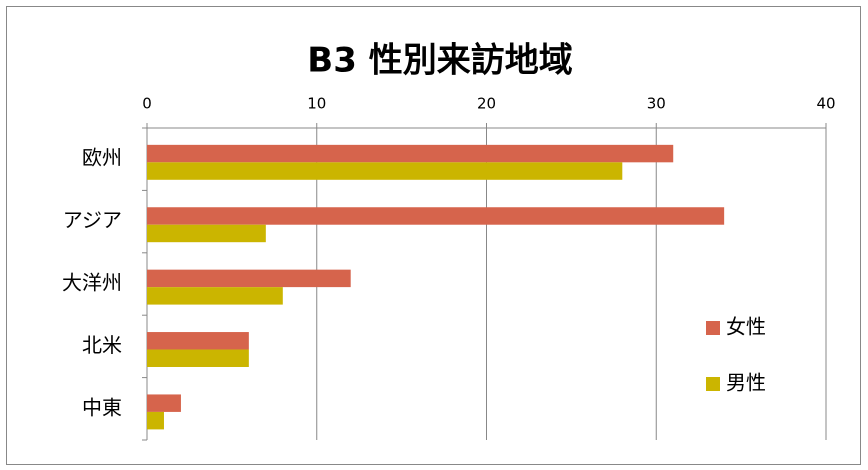 The image size is (868, 470). I want to click on legend-label: 男性, so click(746, 383).